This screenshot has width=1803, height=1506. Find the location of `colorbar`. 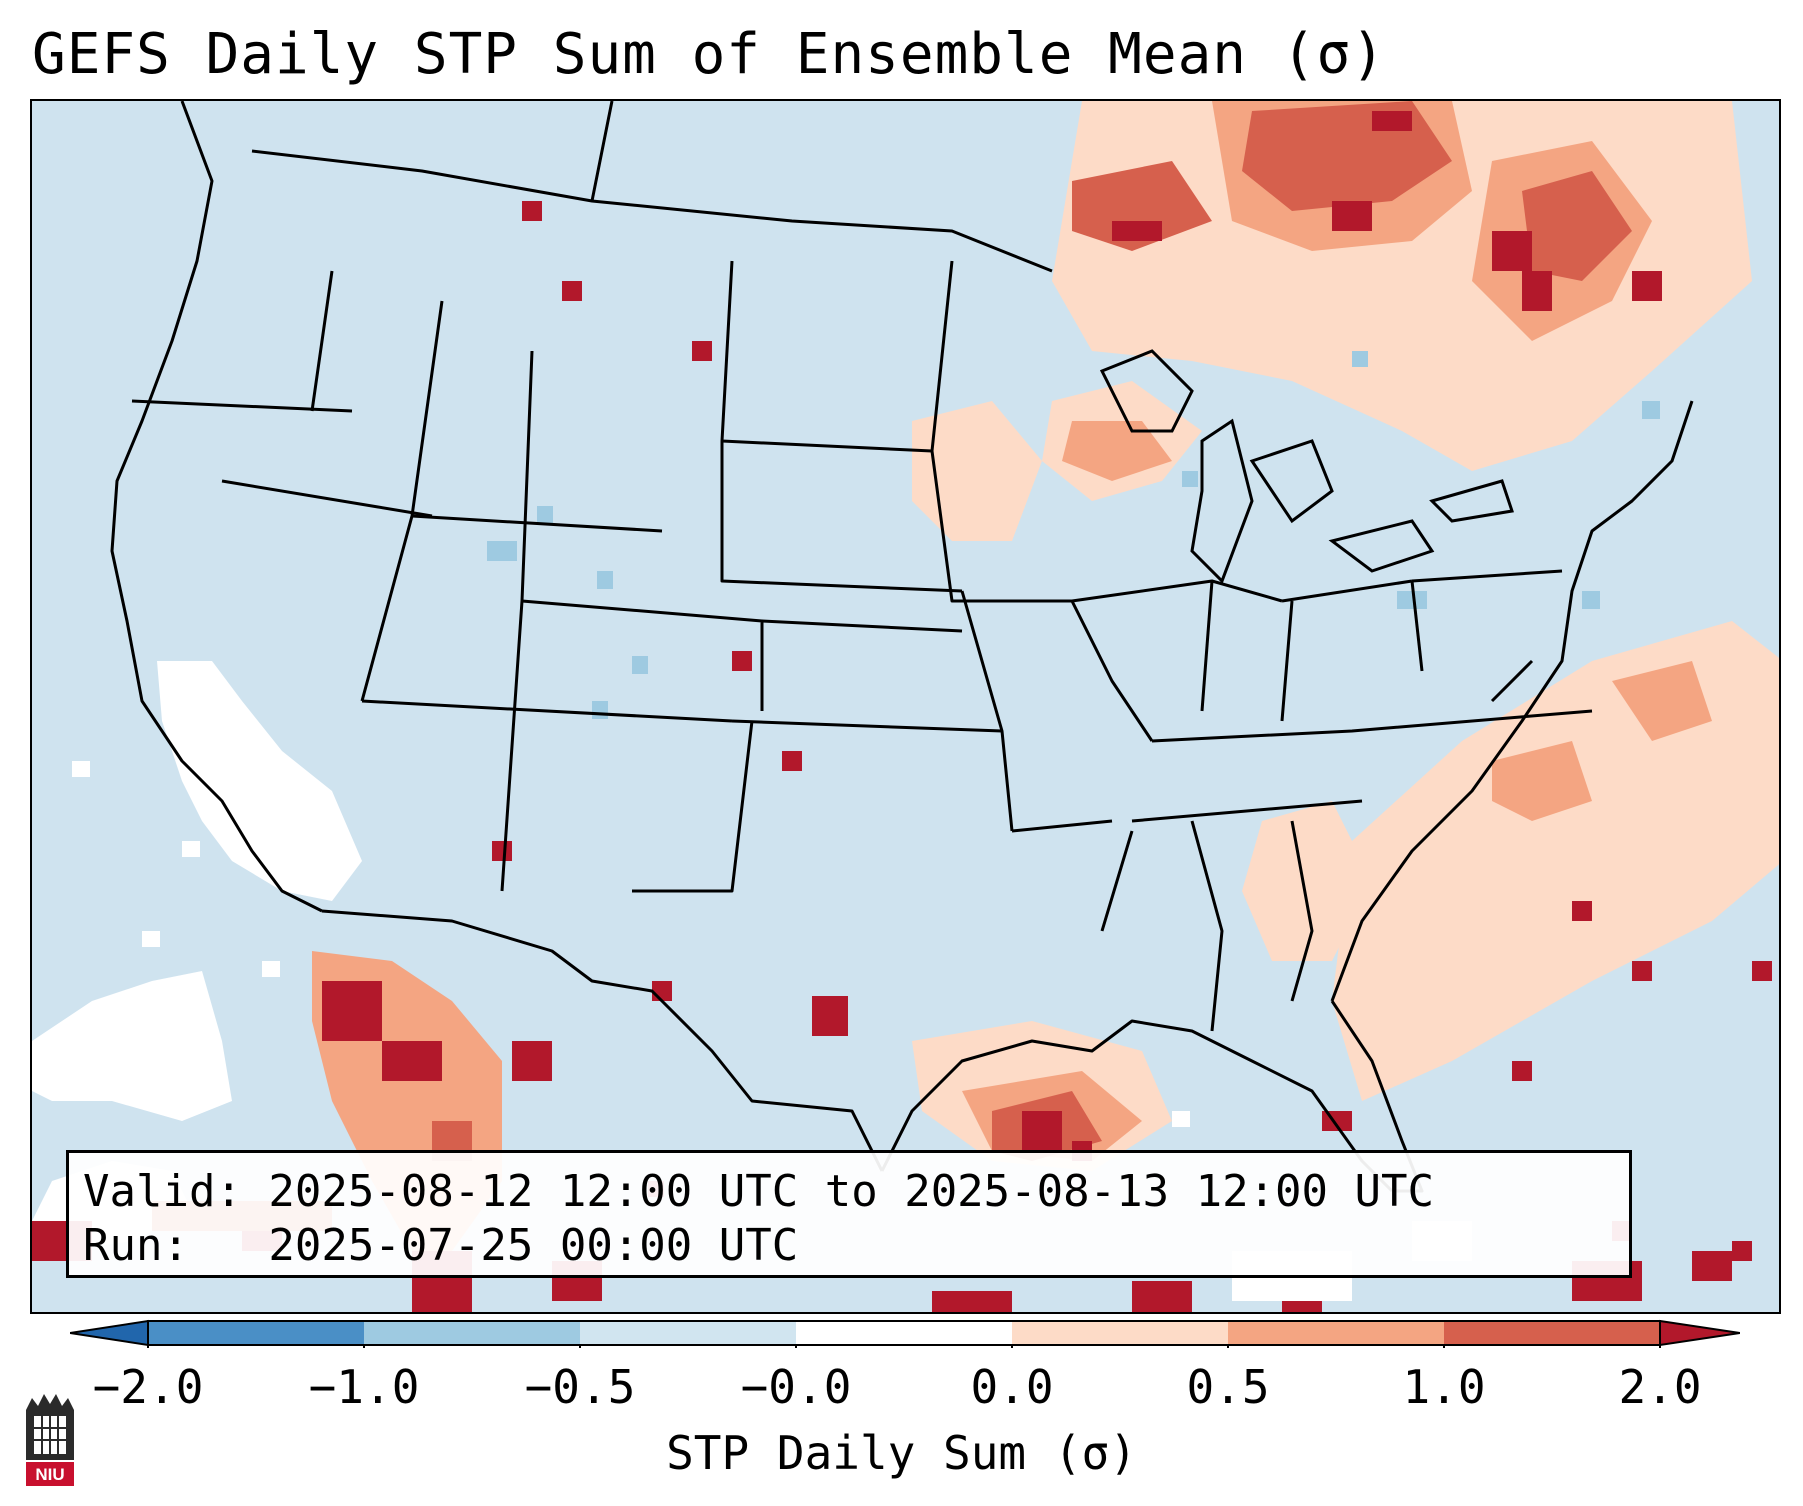

colorbar is located at coordinates (905, 1333).